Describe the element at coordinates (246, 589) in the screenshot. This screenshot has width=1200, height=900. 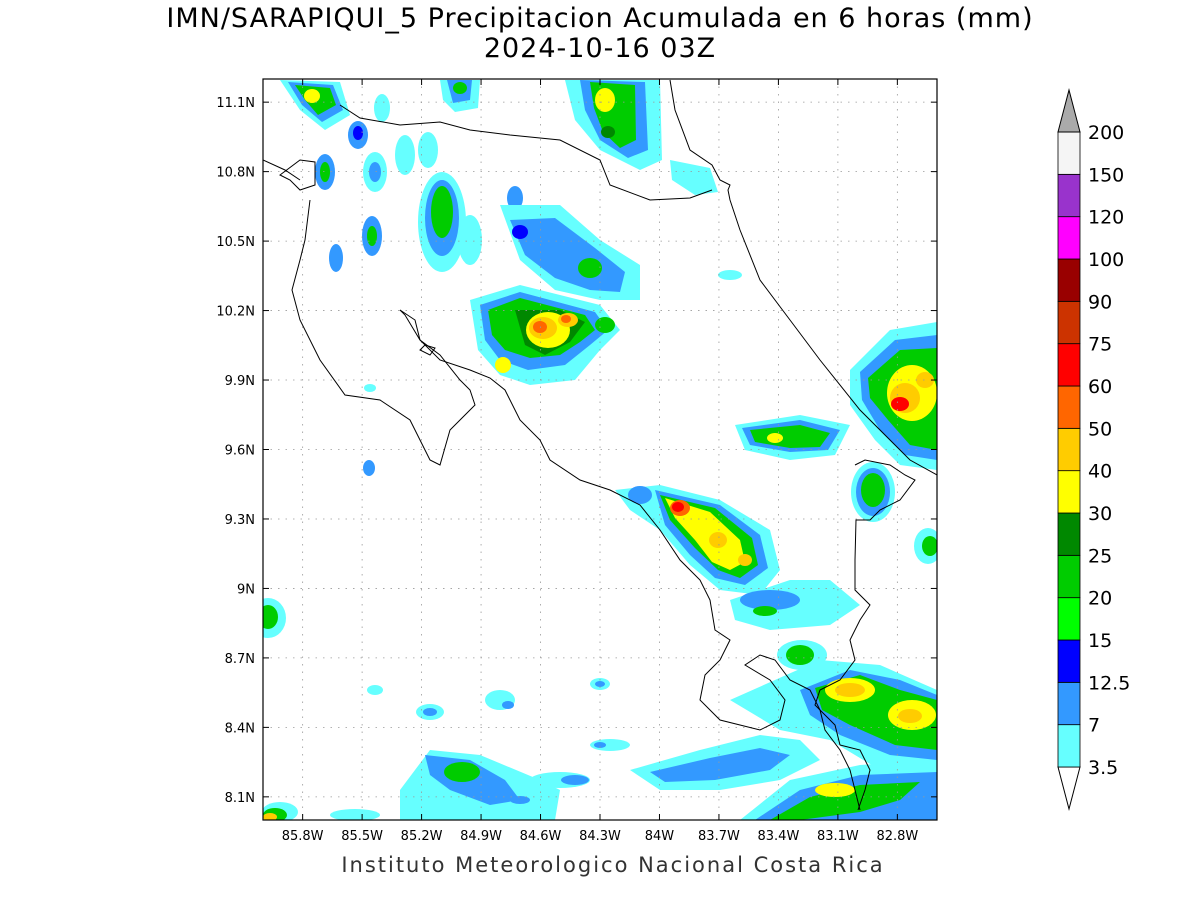
I see `lat-tick-label: 9N` at that location.